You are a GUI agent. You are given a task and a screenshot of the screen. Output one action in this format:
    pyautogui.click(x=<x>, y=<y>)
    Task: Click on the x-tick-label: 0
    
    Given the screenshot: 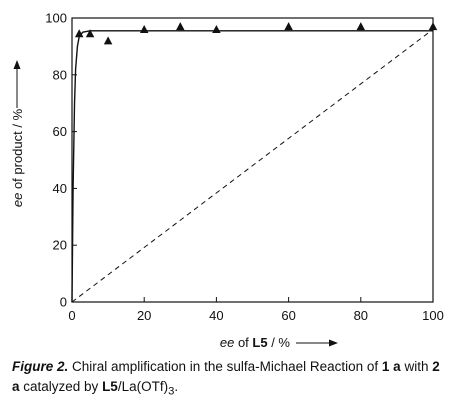 What is the action you would take?
    pyautogui.click(x=71, y=315)
    